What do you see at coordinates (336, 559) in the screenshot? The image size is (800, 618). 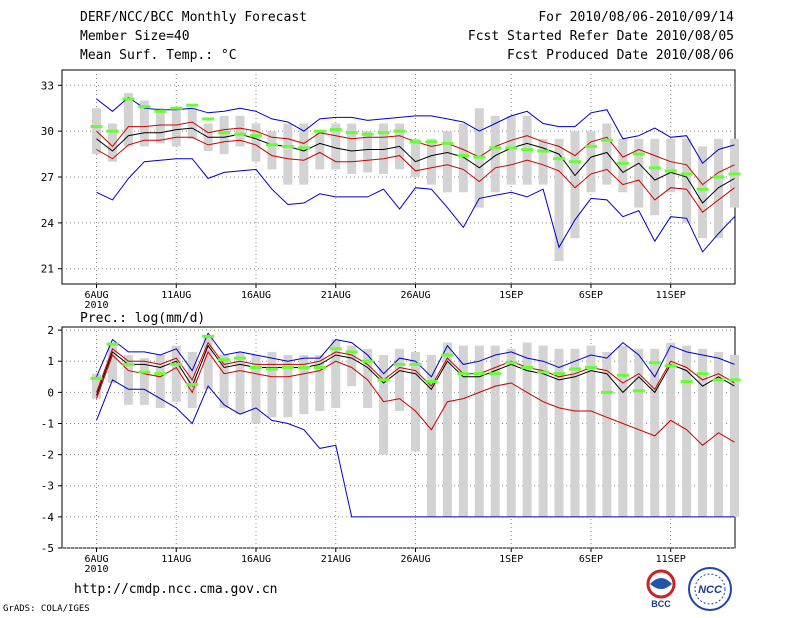 I see `prec-x-tick-label: 21AUG` at bounding box center [336, 559].